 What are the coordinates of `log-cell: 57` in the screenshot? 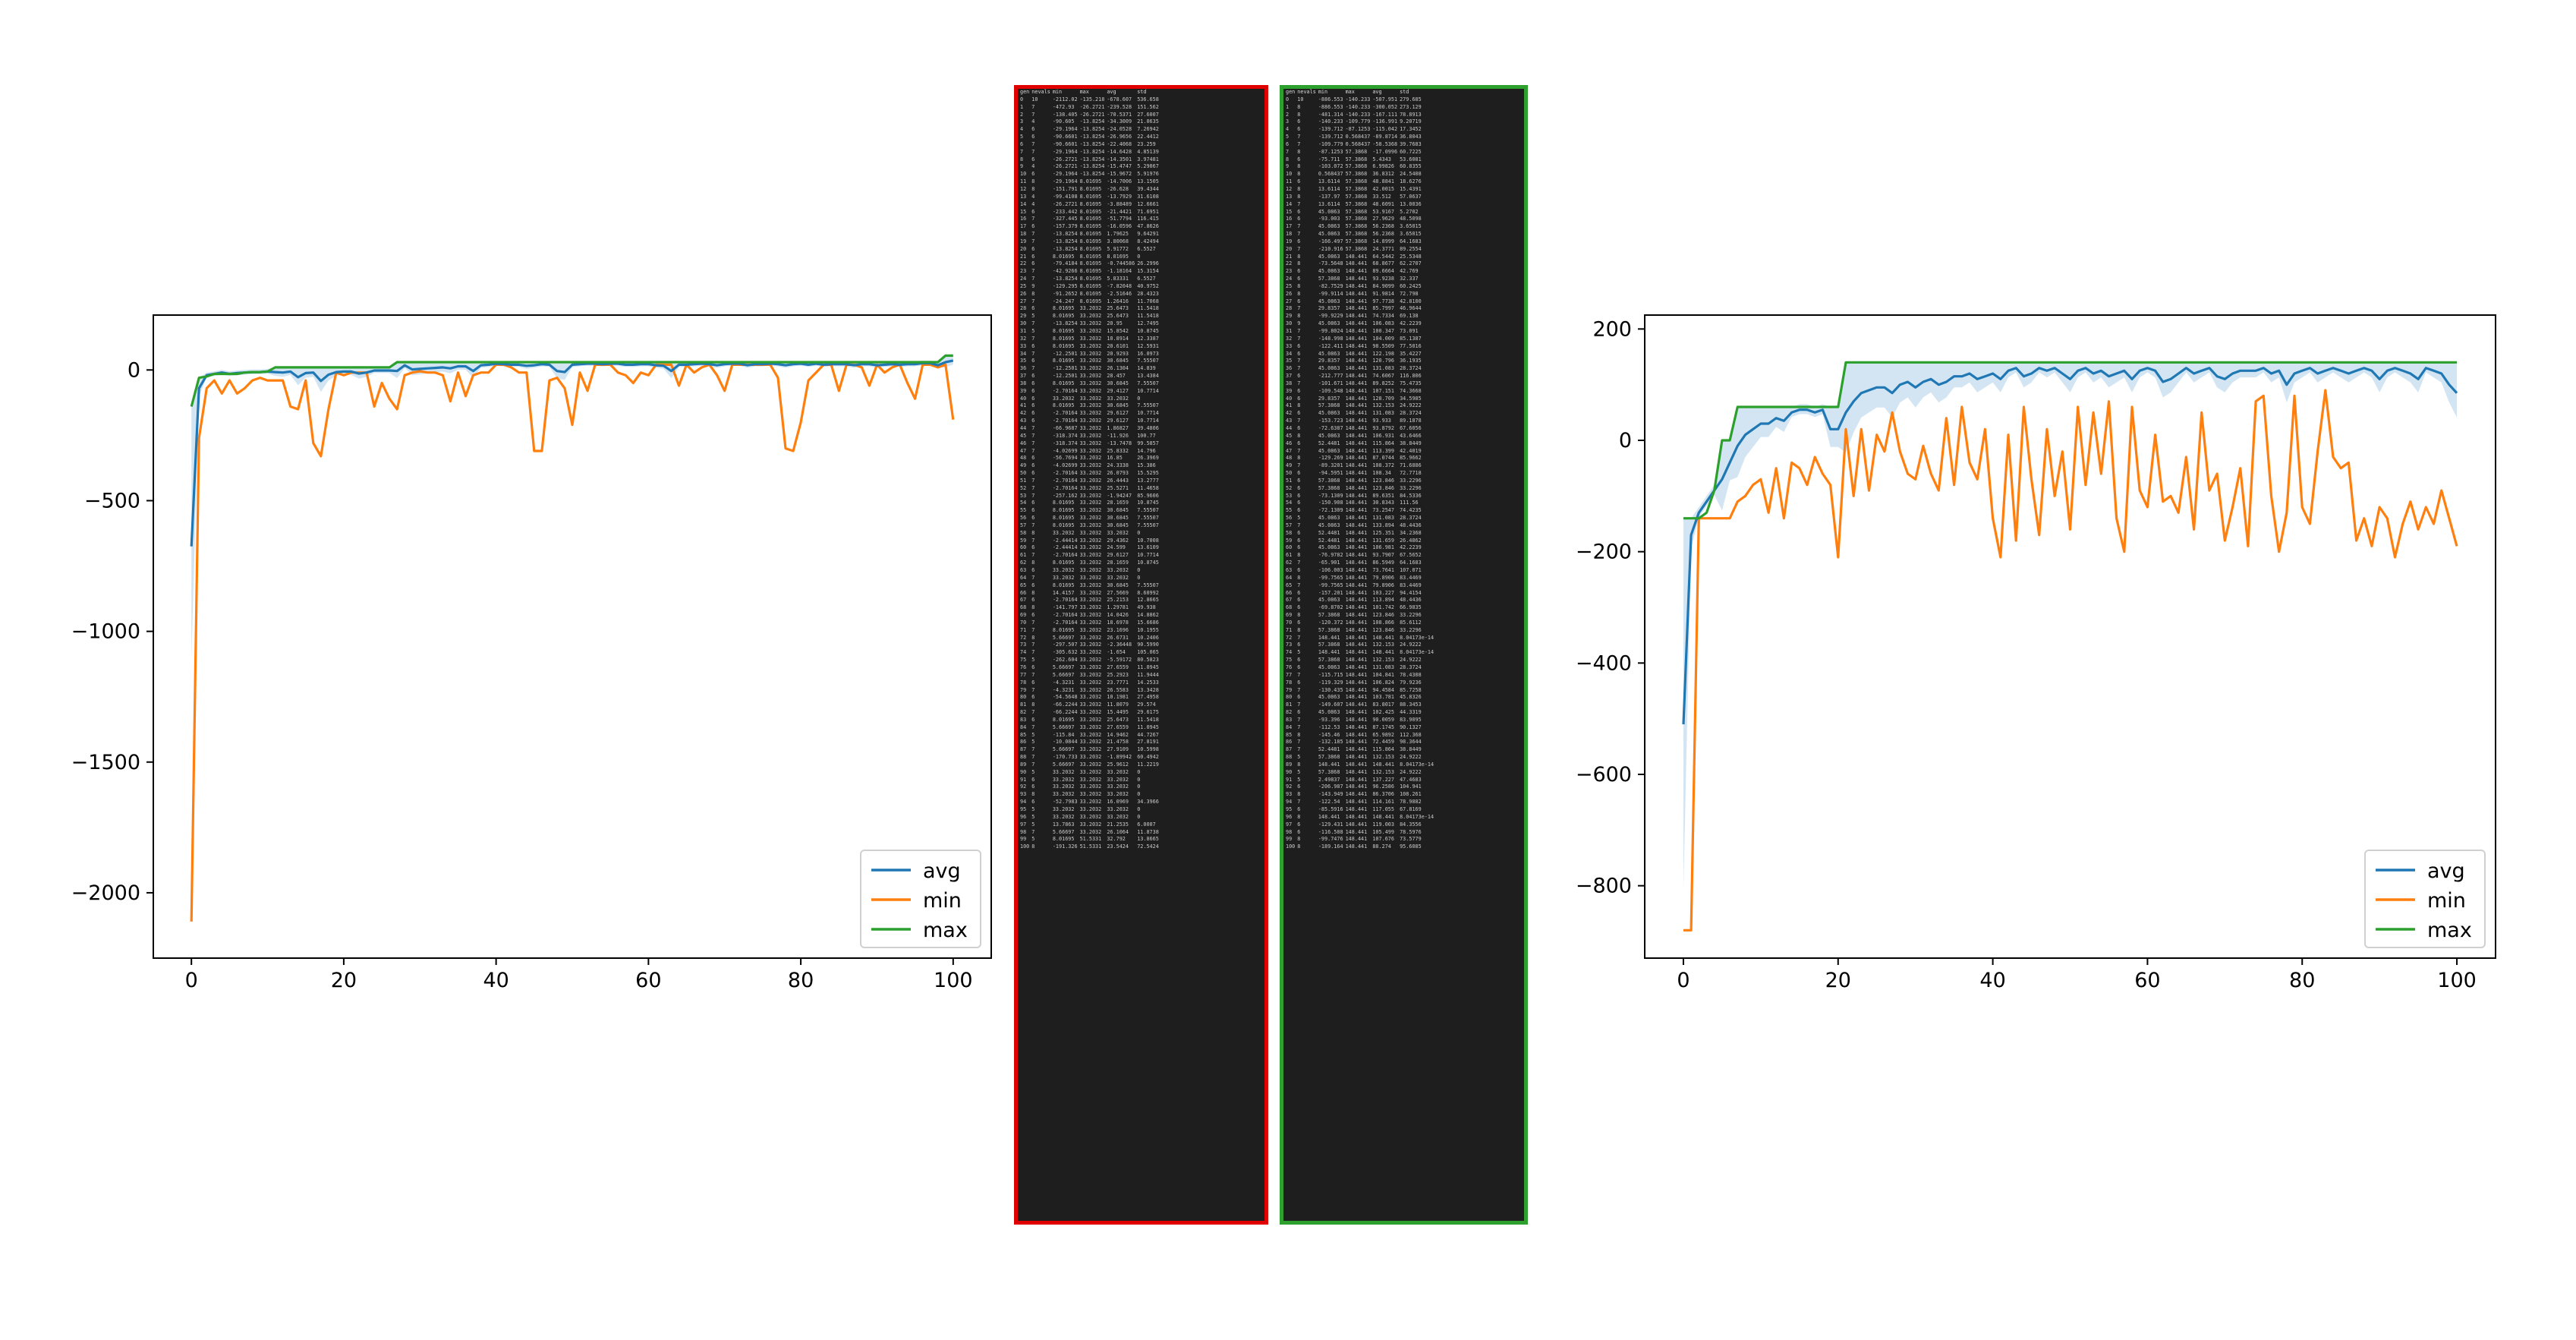 It's located at (1023, 525).